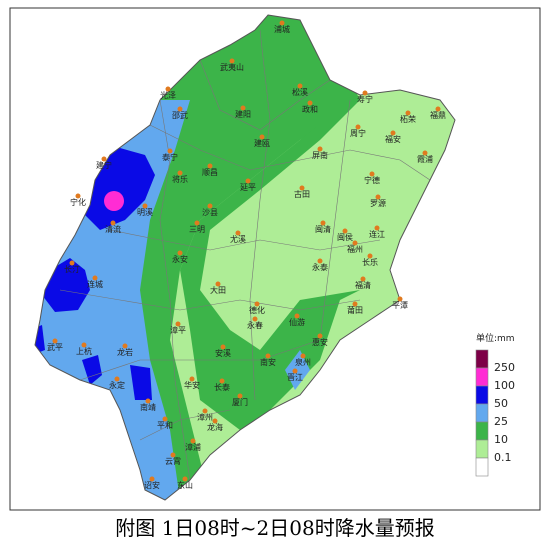 Image resolution: width=558 pixels, height=557 pixels. I want to click on city-name: 福鼎, so click(438, 115).